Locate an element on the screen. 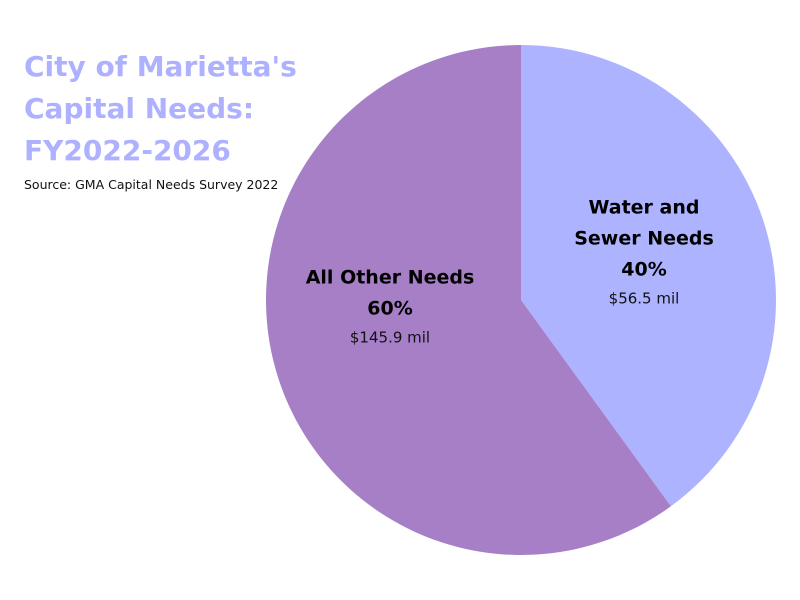 This screenshot has width=800, height=600. slice-name-label: All Other Needs is located at coordinates (390, 278).